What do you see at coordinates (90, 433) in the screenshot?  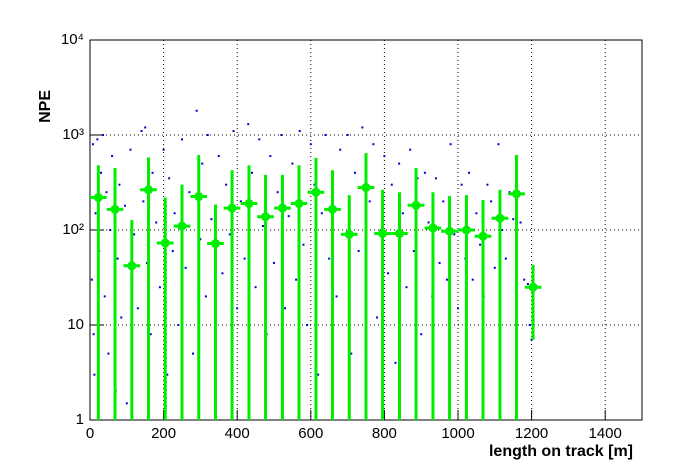 I see `x-tick-label: 0` at bounding box center [90, 433].